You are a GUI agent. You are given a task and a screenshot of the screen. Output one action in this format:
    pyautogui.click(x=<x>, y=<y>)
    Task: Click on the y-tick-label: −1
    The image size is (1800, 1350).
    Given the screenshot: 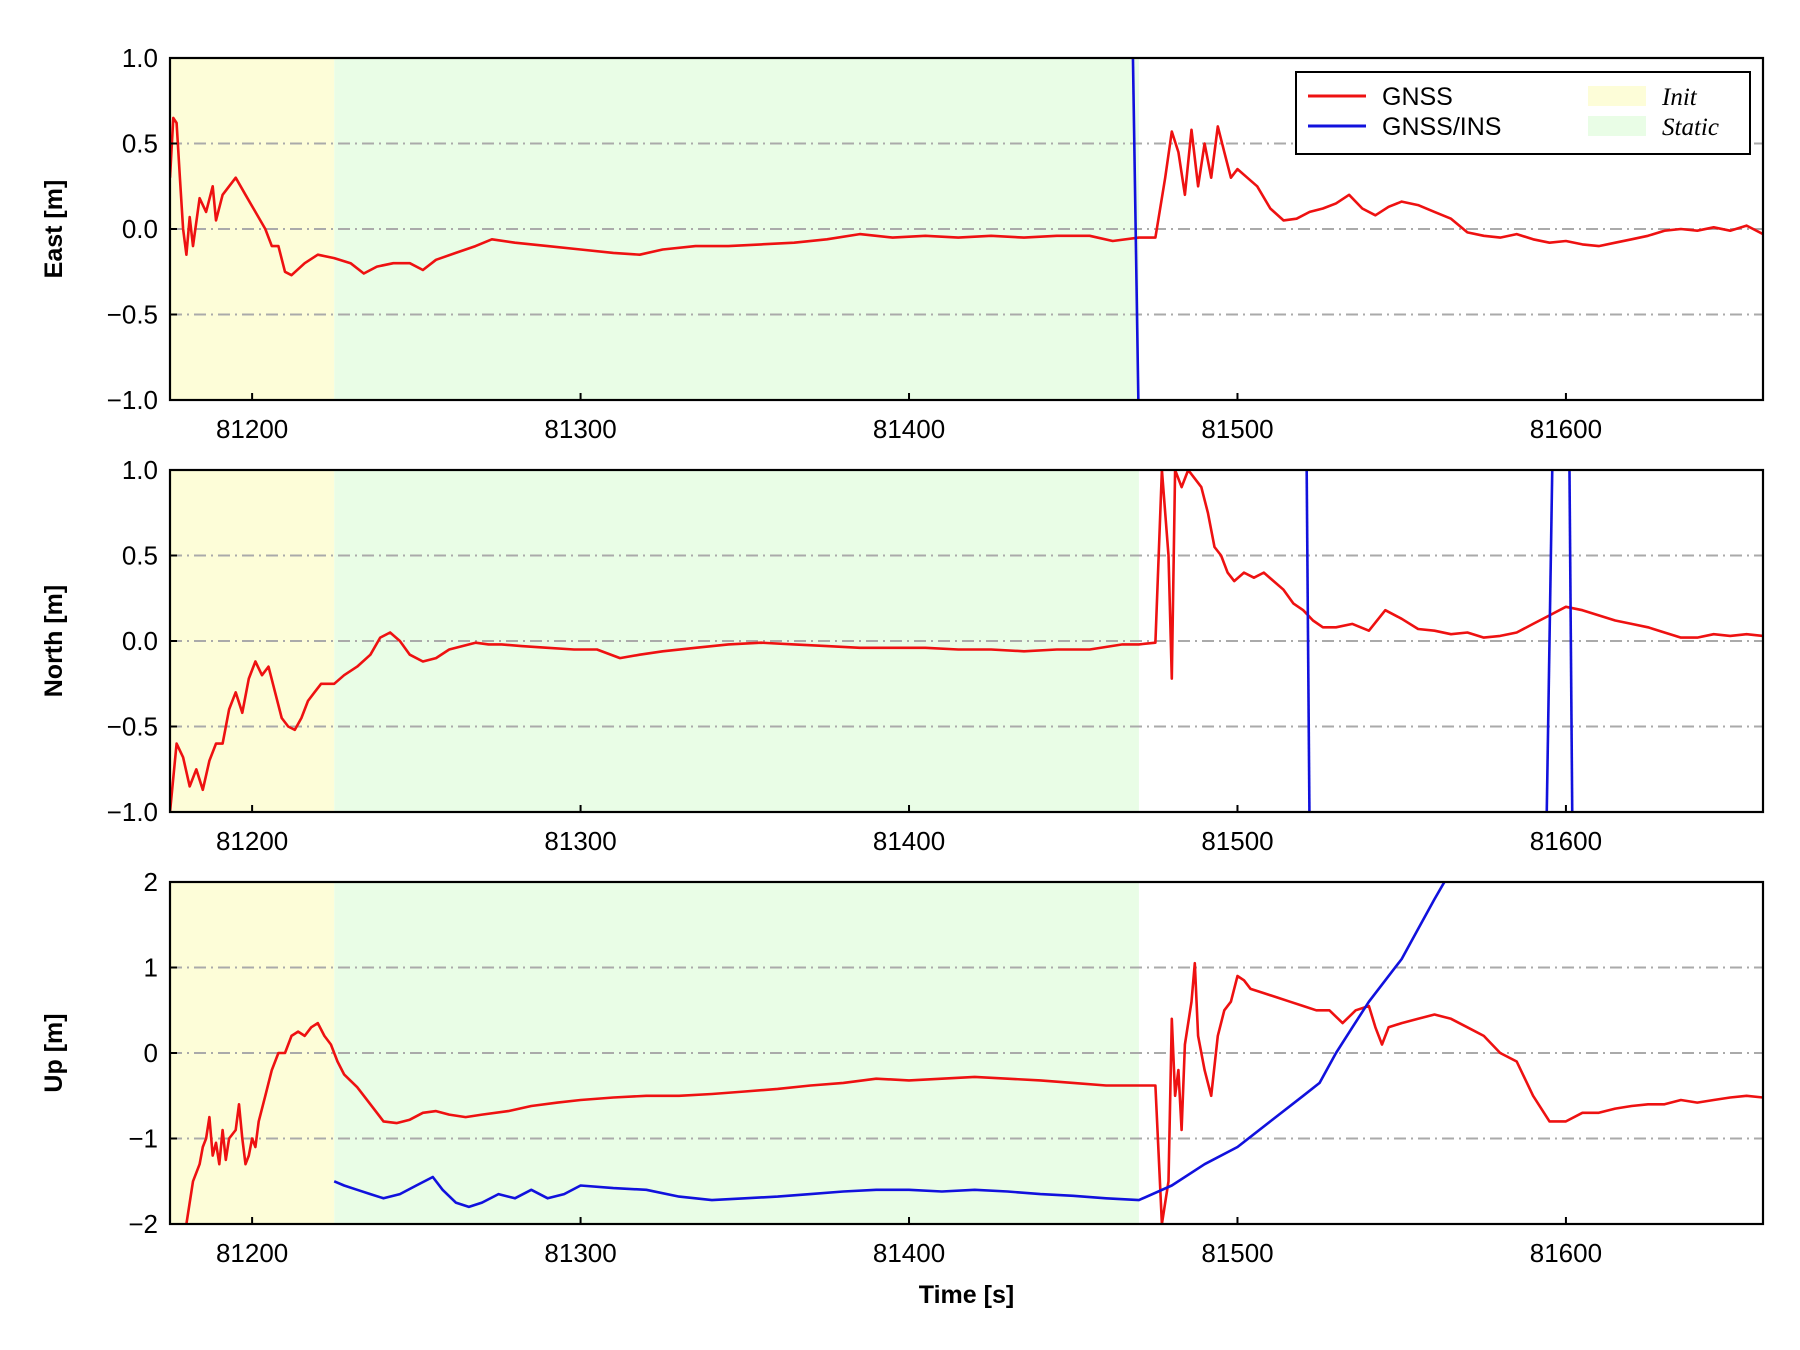 What is the action you would take?
    pyautogui.click(x=143, y=1139)
    